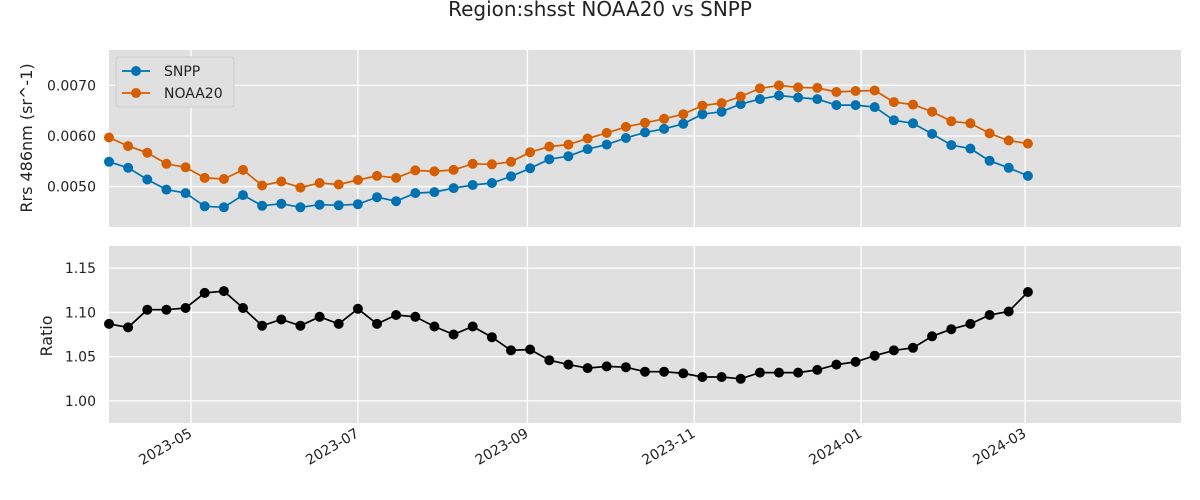 Image resolution: width=1200 pixels, height=500 pixels. I want to click on legend-box, so click(175, 82).